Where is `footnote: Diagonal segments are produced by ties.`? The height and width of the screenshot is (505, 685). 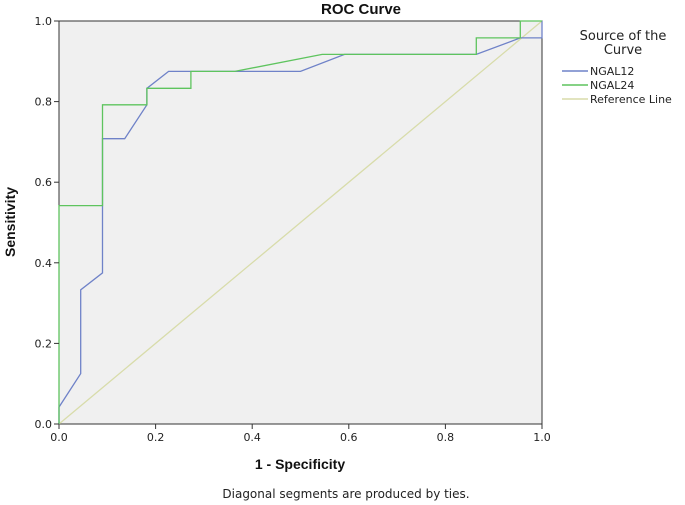
footnote: Diagonal segments are produced by ties. is located at coordinates (345, 494).